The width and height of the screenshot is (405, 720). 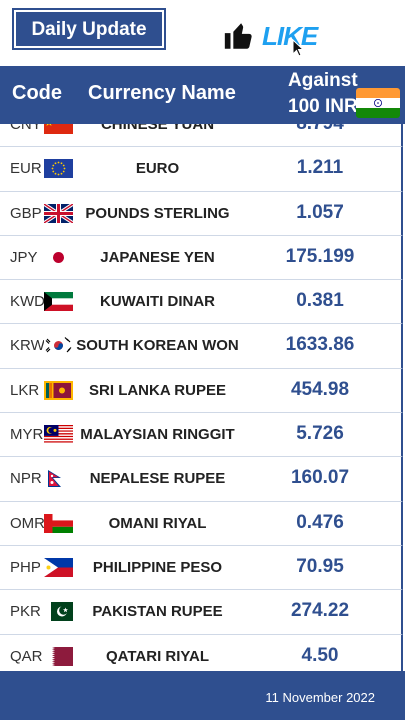 I want to click on exchange-rate: 8.794, so click(x=320, y=129).